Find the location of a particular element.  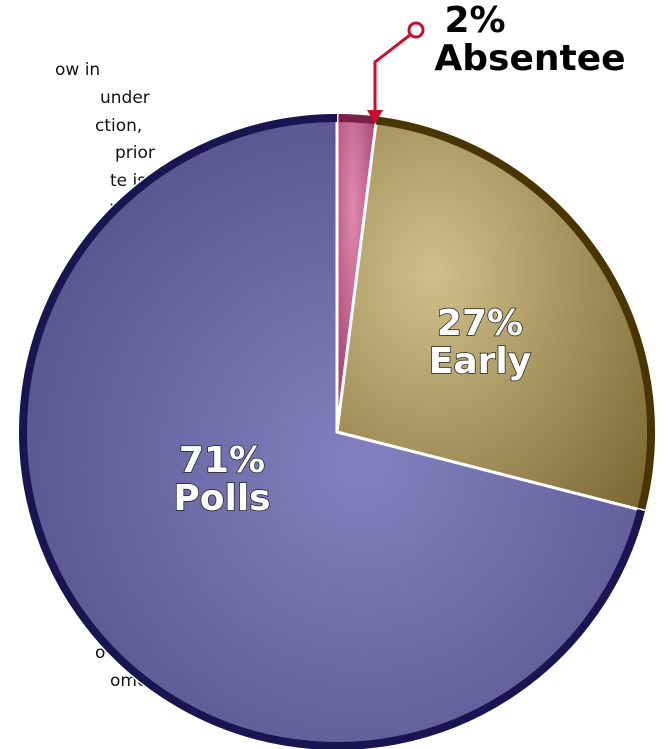

category-label: Early is located at coordinates (480, 361).